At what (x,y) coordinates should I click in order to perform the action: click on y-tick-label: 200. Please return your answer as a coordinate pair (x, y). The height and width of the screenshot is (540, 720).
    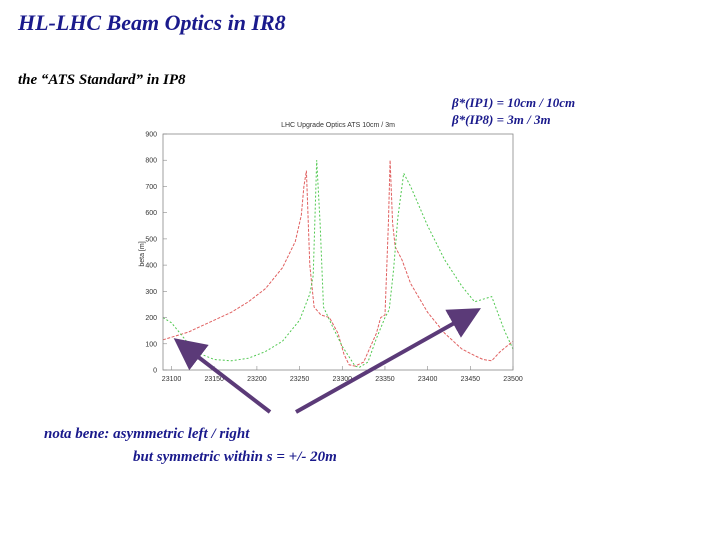
    Looking at the image, I should click on (151, 318).